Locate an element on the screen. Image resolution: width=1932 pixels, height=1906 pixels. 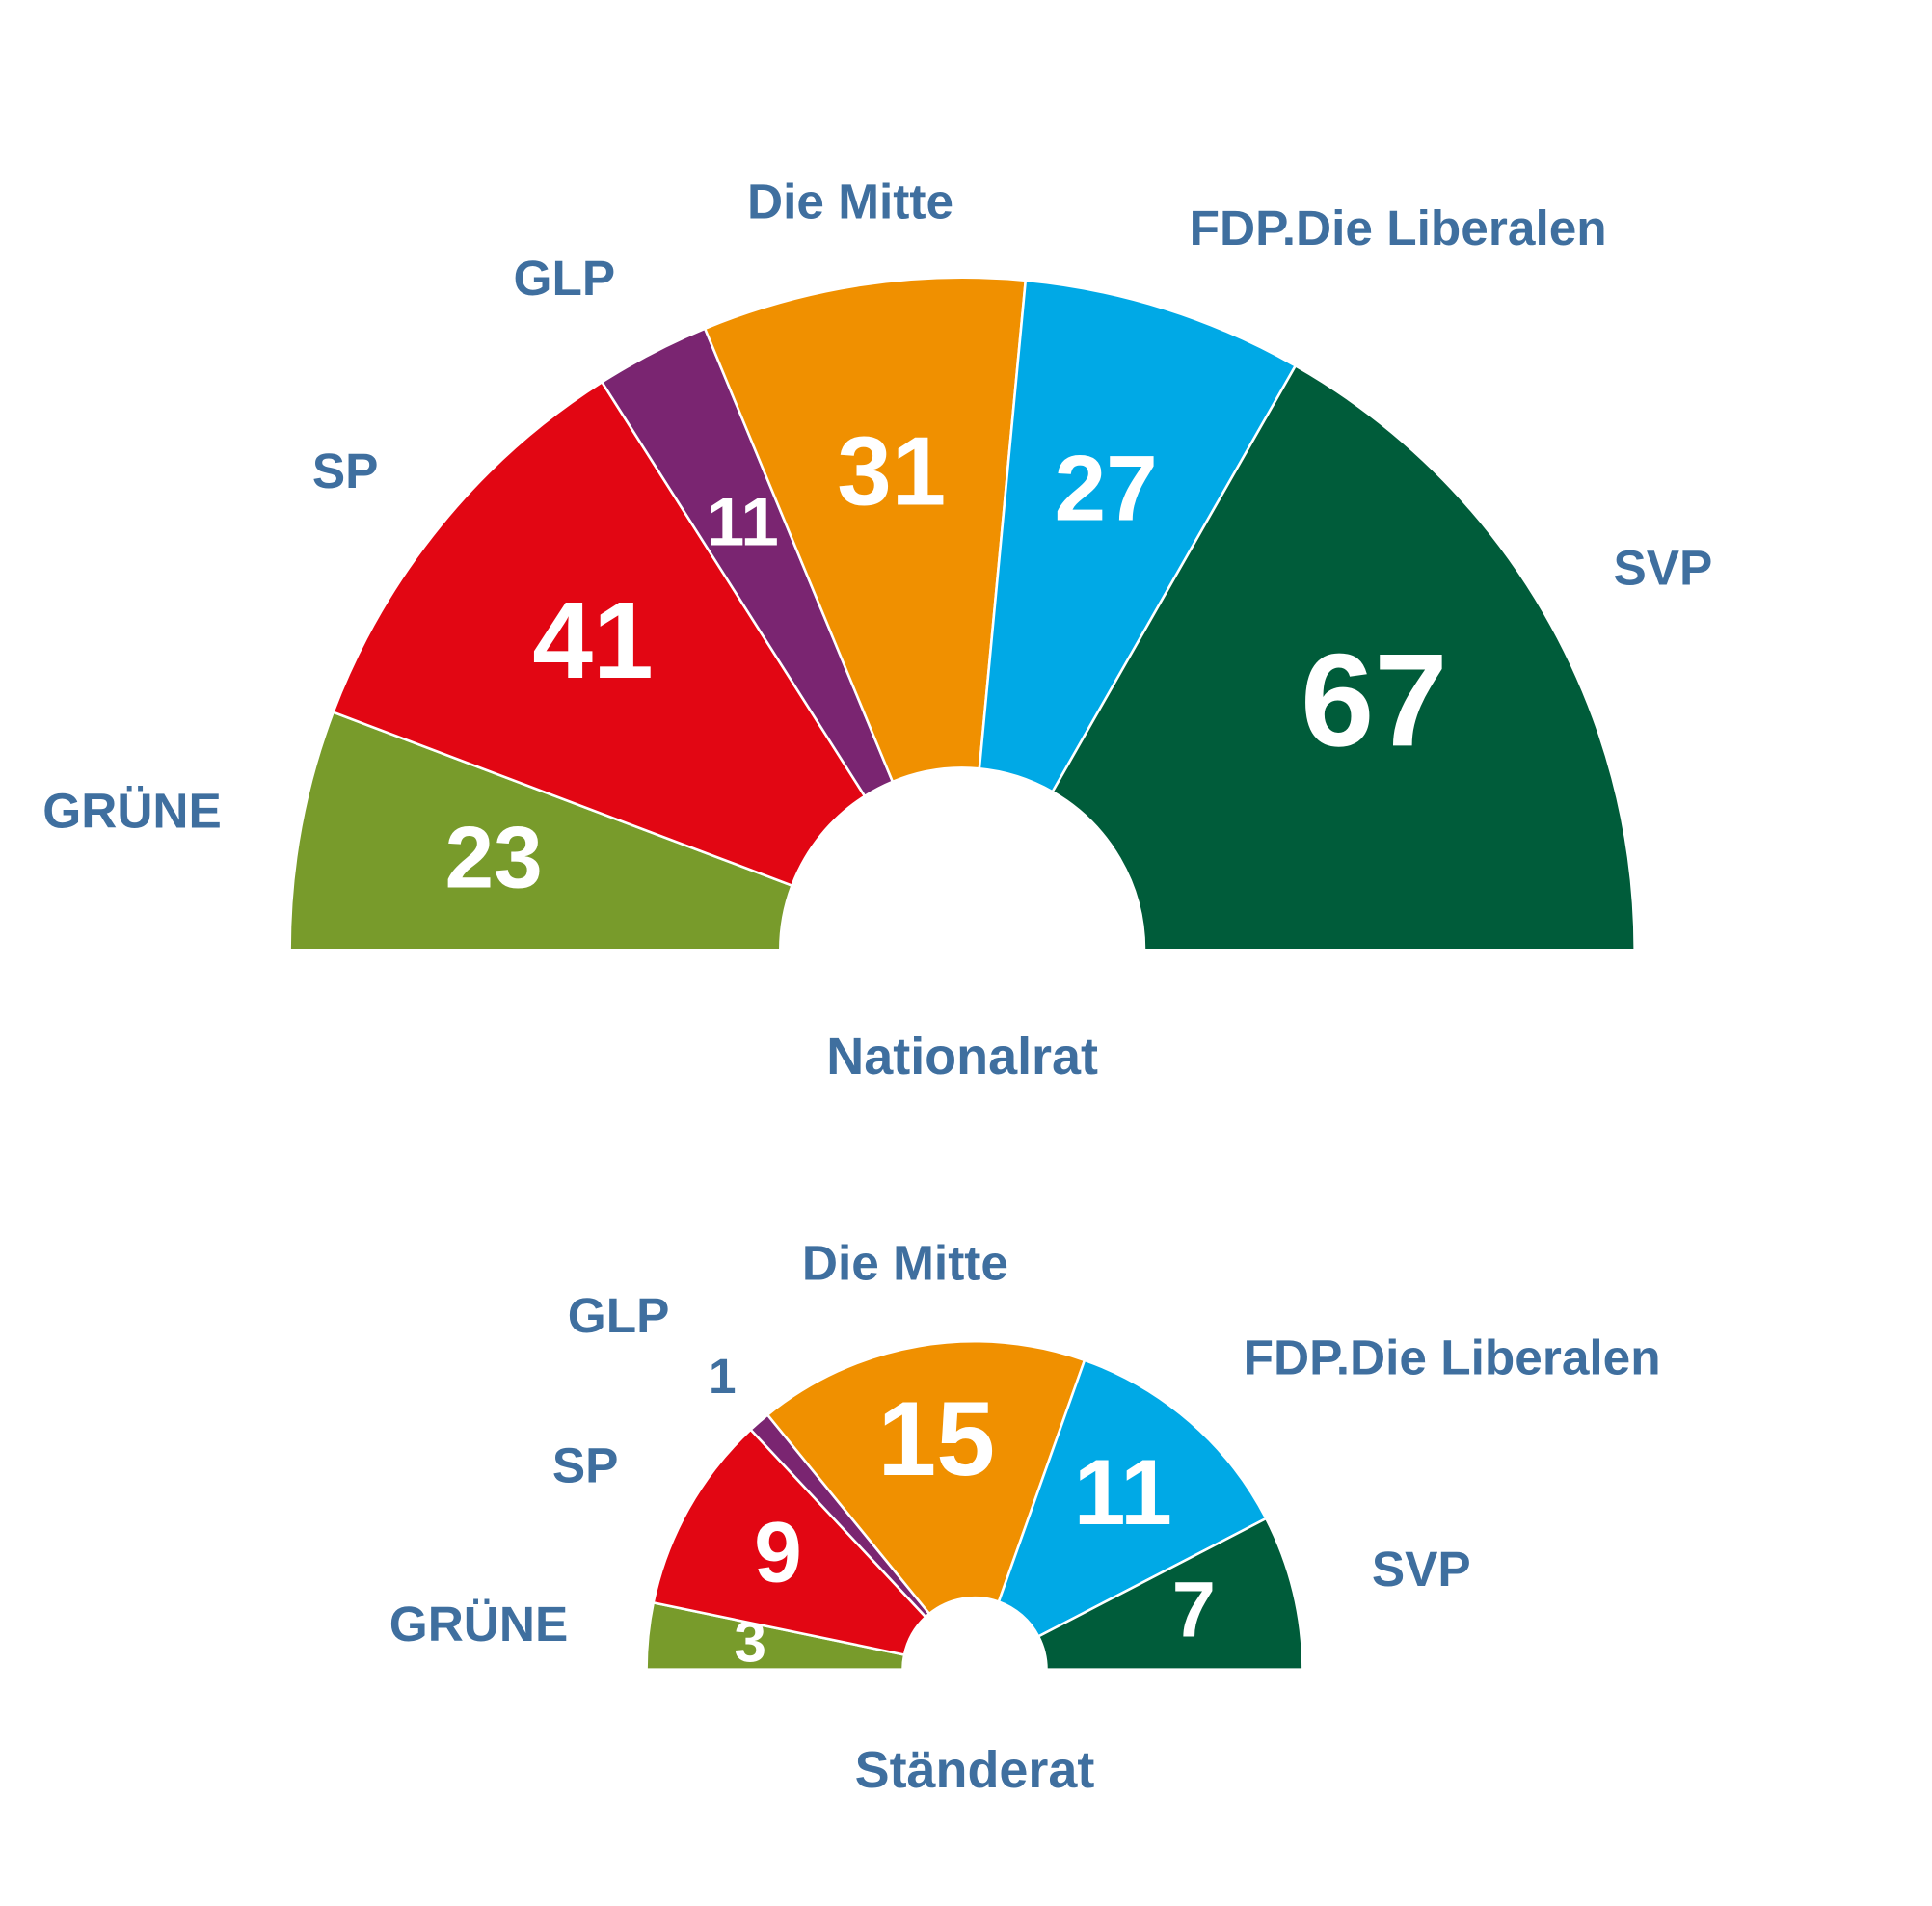
value-label: 31 is located at coordinates (892, 471).